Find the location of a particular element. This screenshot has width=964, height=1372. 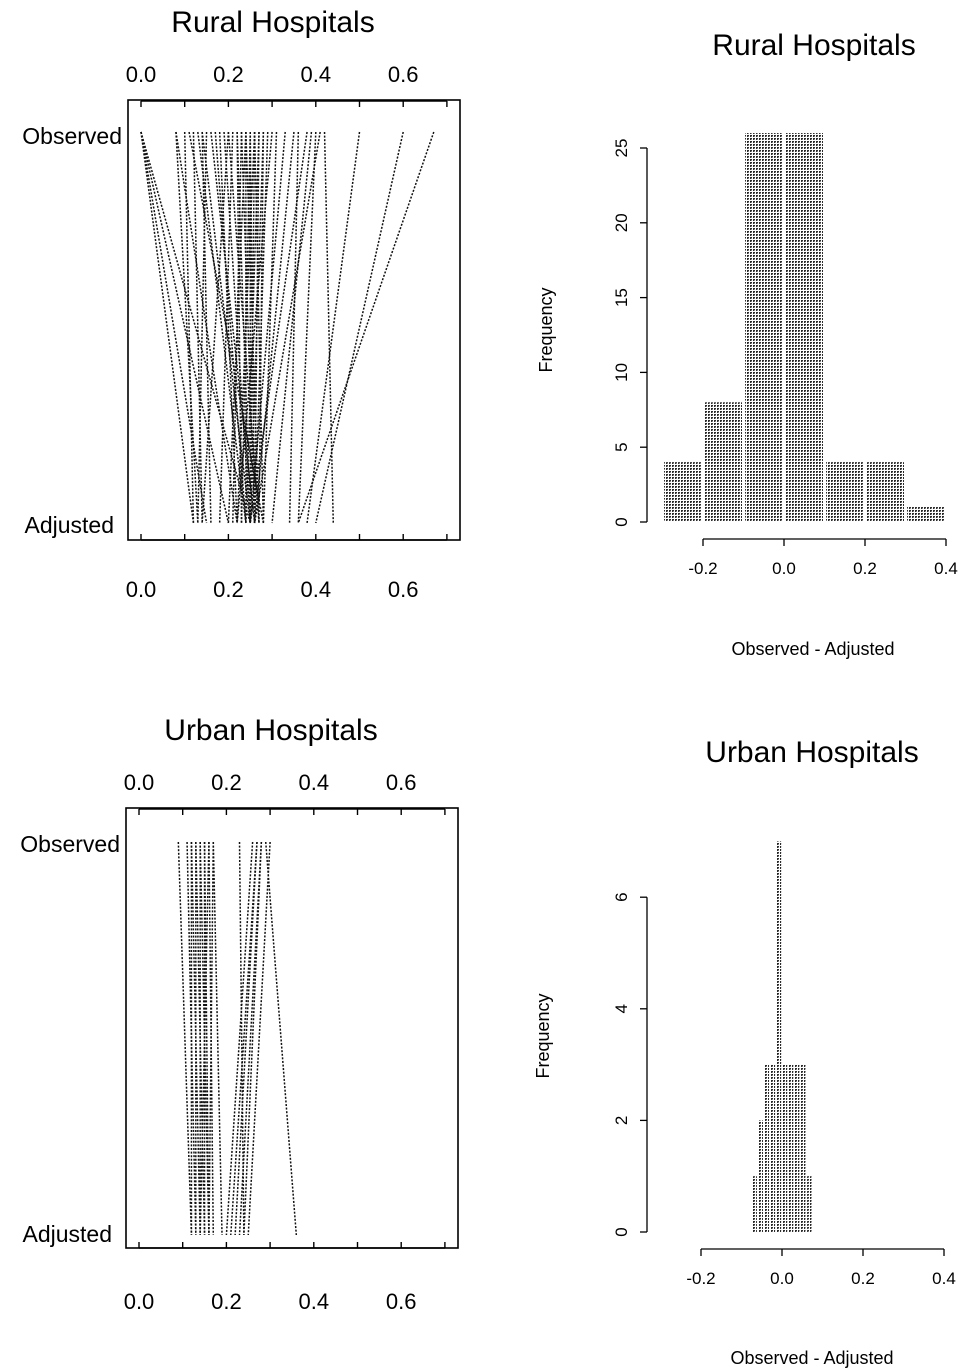

rural-adjusted-label: Adjusted is located at coordinates (69, 525).